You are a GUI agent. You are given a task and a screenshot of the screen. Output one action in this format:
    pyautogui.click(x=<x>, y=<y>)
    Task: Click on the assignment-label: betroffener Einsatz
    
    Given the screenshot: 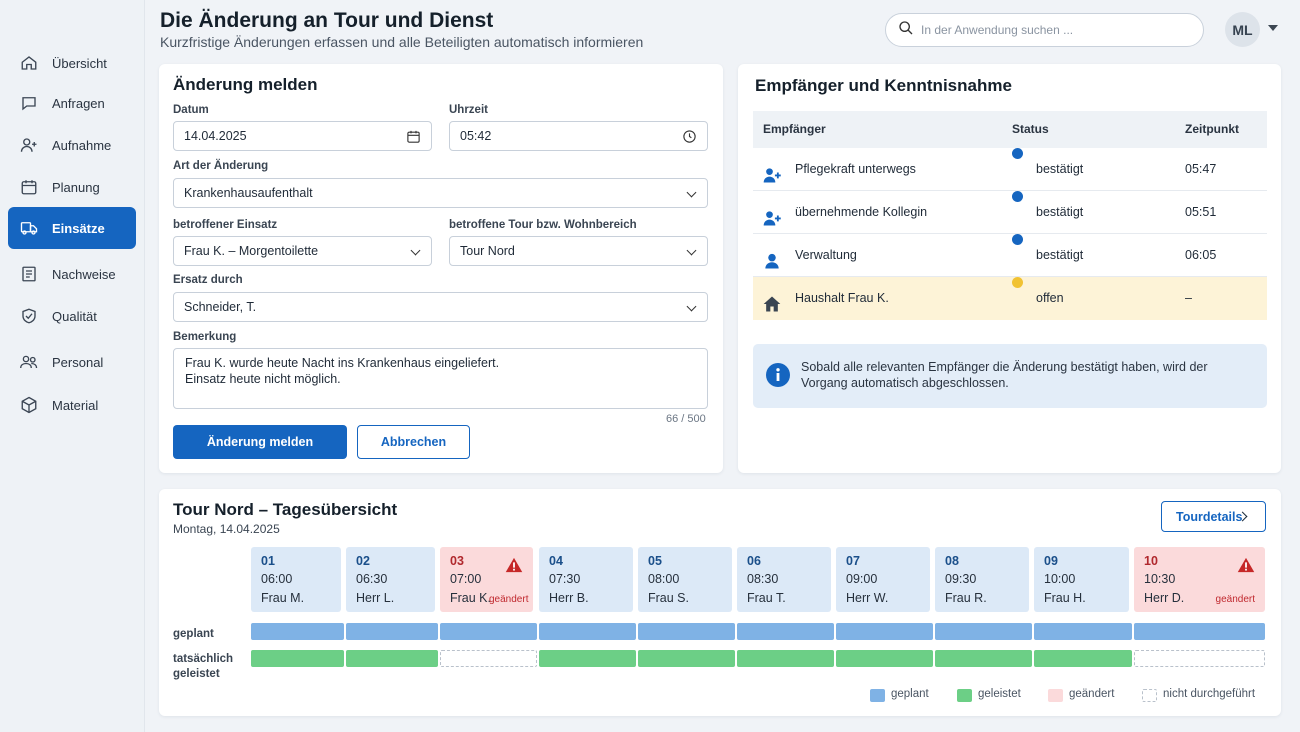 What is the action you would take?
    pyautogui.click(x=225, y=225)
    